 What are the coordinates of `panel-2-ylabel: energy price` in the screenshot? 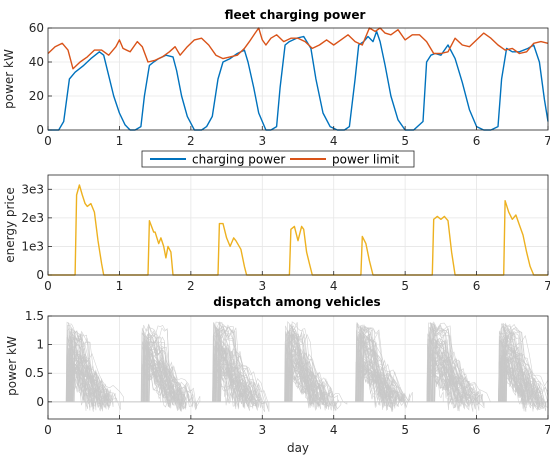 It's located at (10, 225).